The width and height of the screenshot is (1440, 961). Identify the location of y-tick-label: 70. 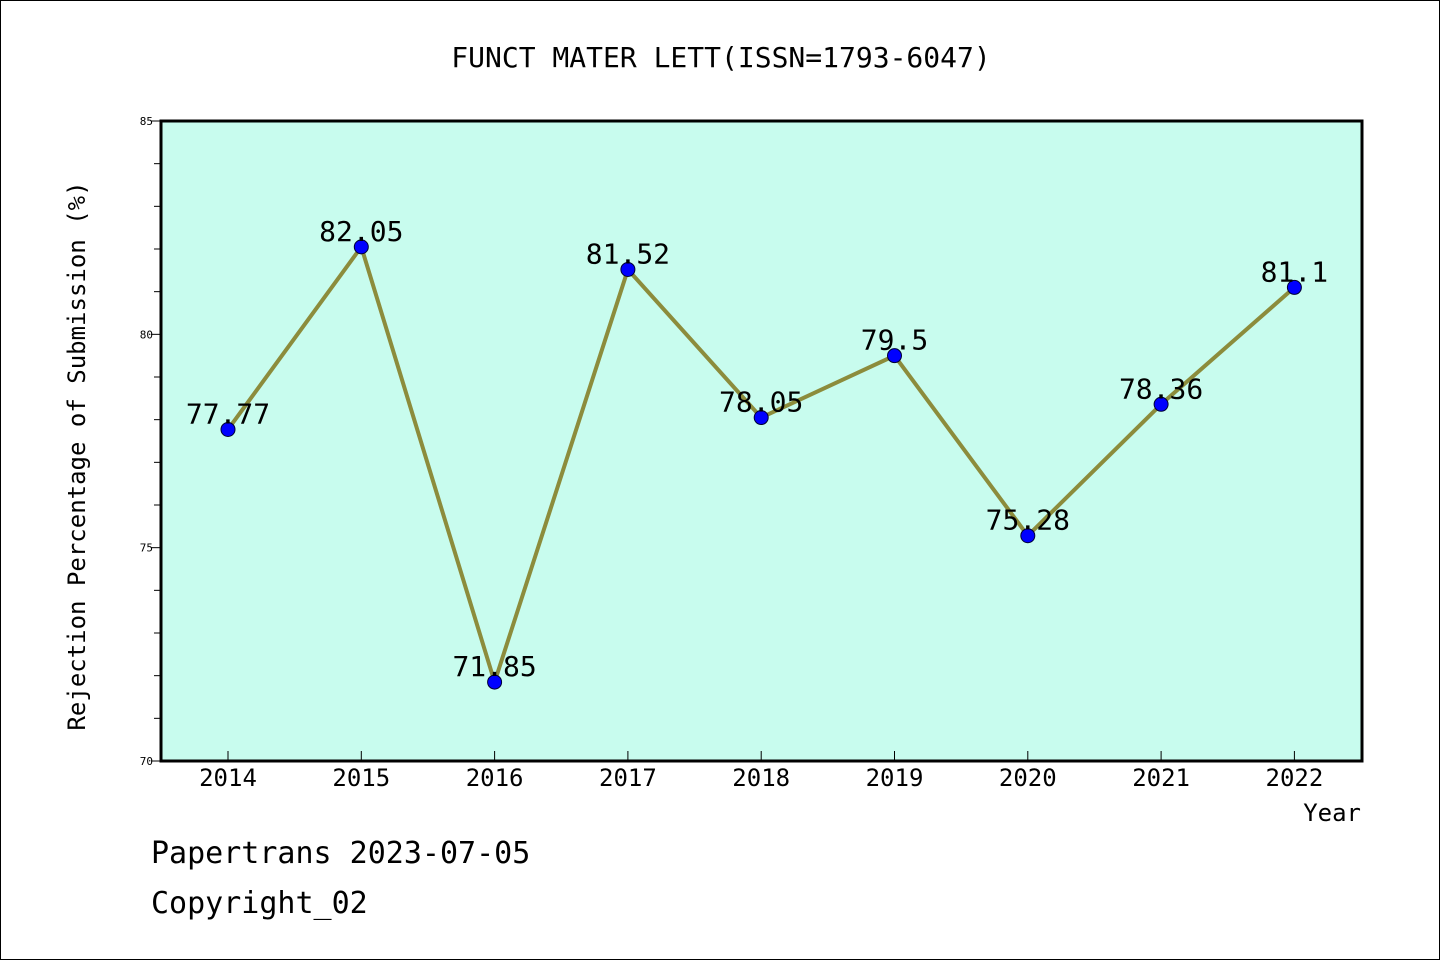
(146, 761).